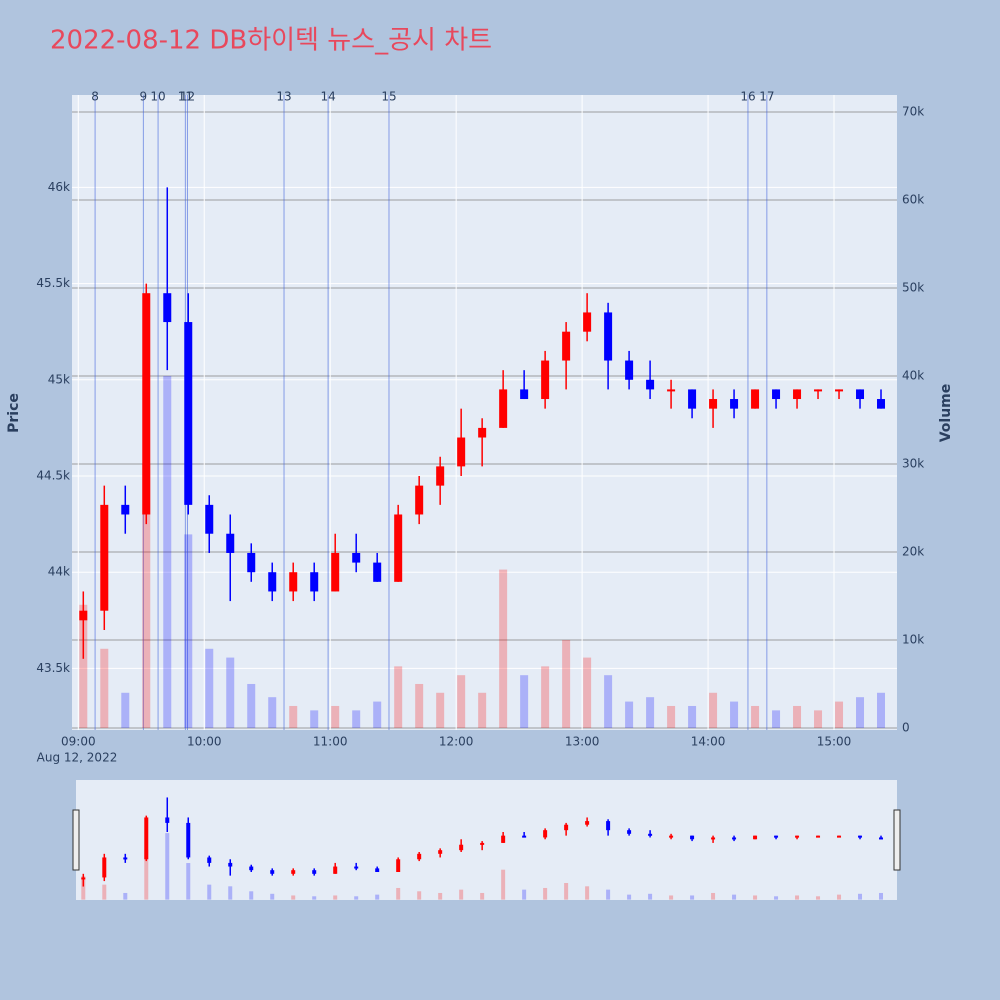 Image resolution: width=1000 pixels, height=1000 pixels. I want to click on event-label: 13, so click(283, 97).